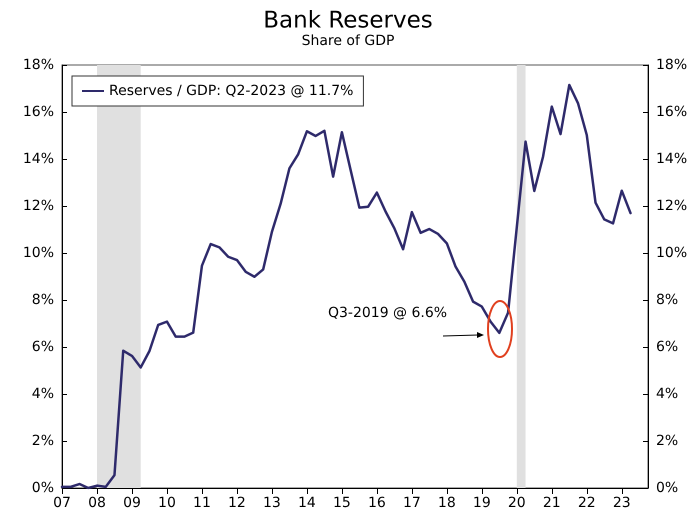 This screenshot has width=696, height=521. I want to click on x-tick-label: 10, so click(167, 503).